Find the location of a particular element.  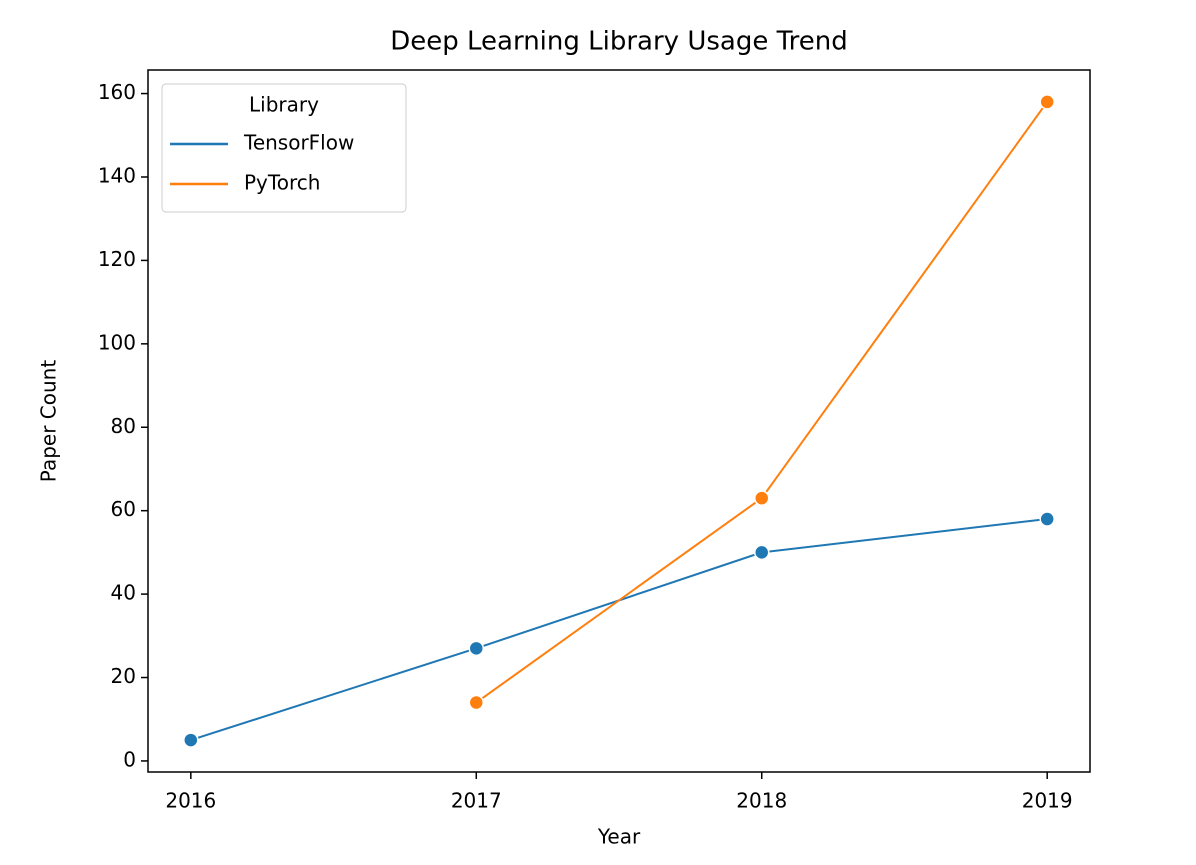

y-tick-label: 80 is located at coordinates (123, 426).